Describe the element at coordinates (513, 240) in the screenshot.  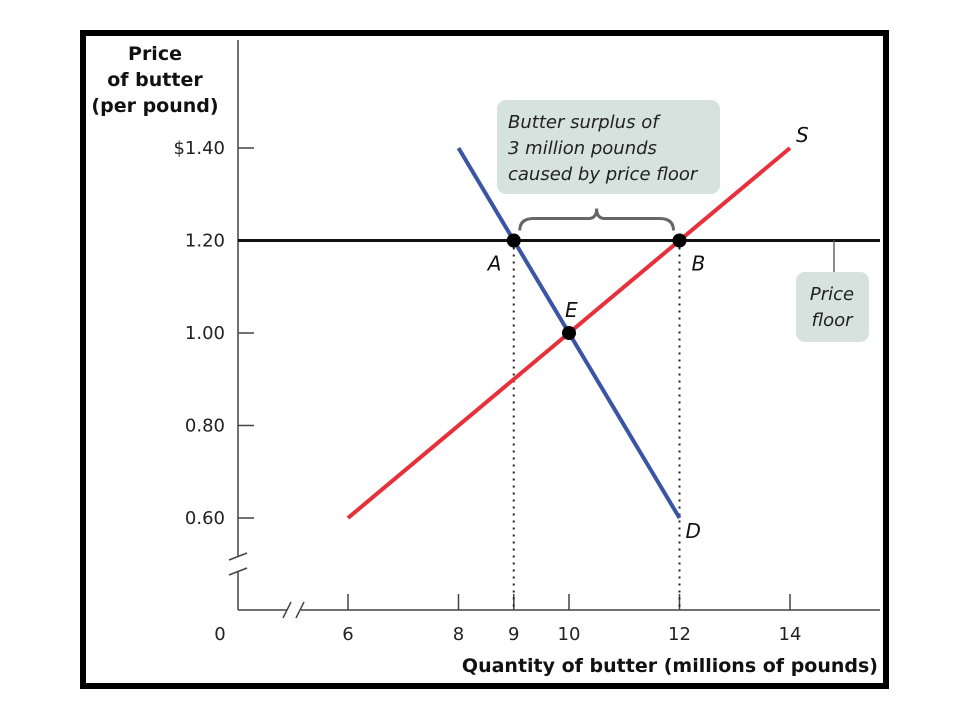
I see `point-a` at that location.